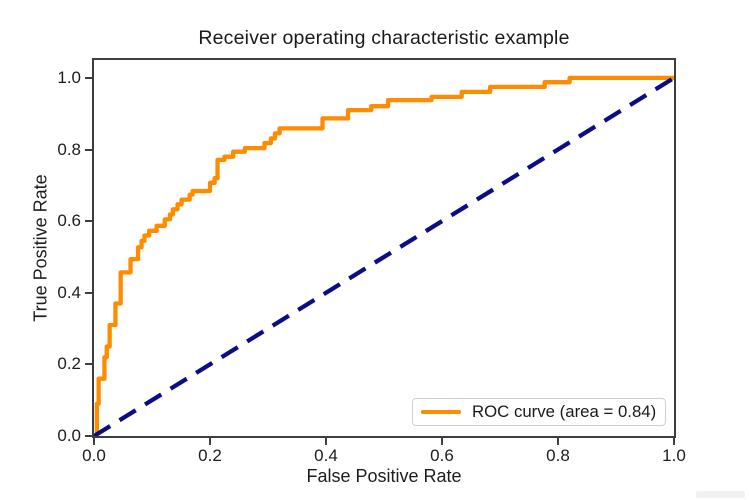 The width and height of the screenshot is (750, 500). I want to click on y-tick-label: 0.4, so click(69, 292).